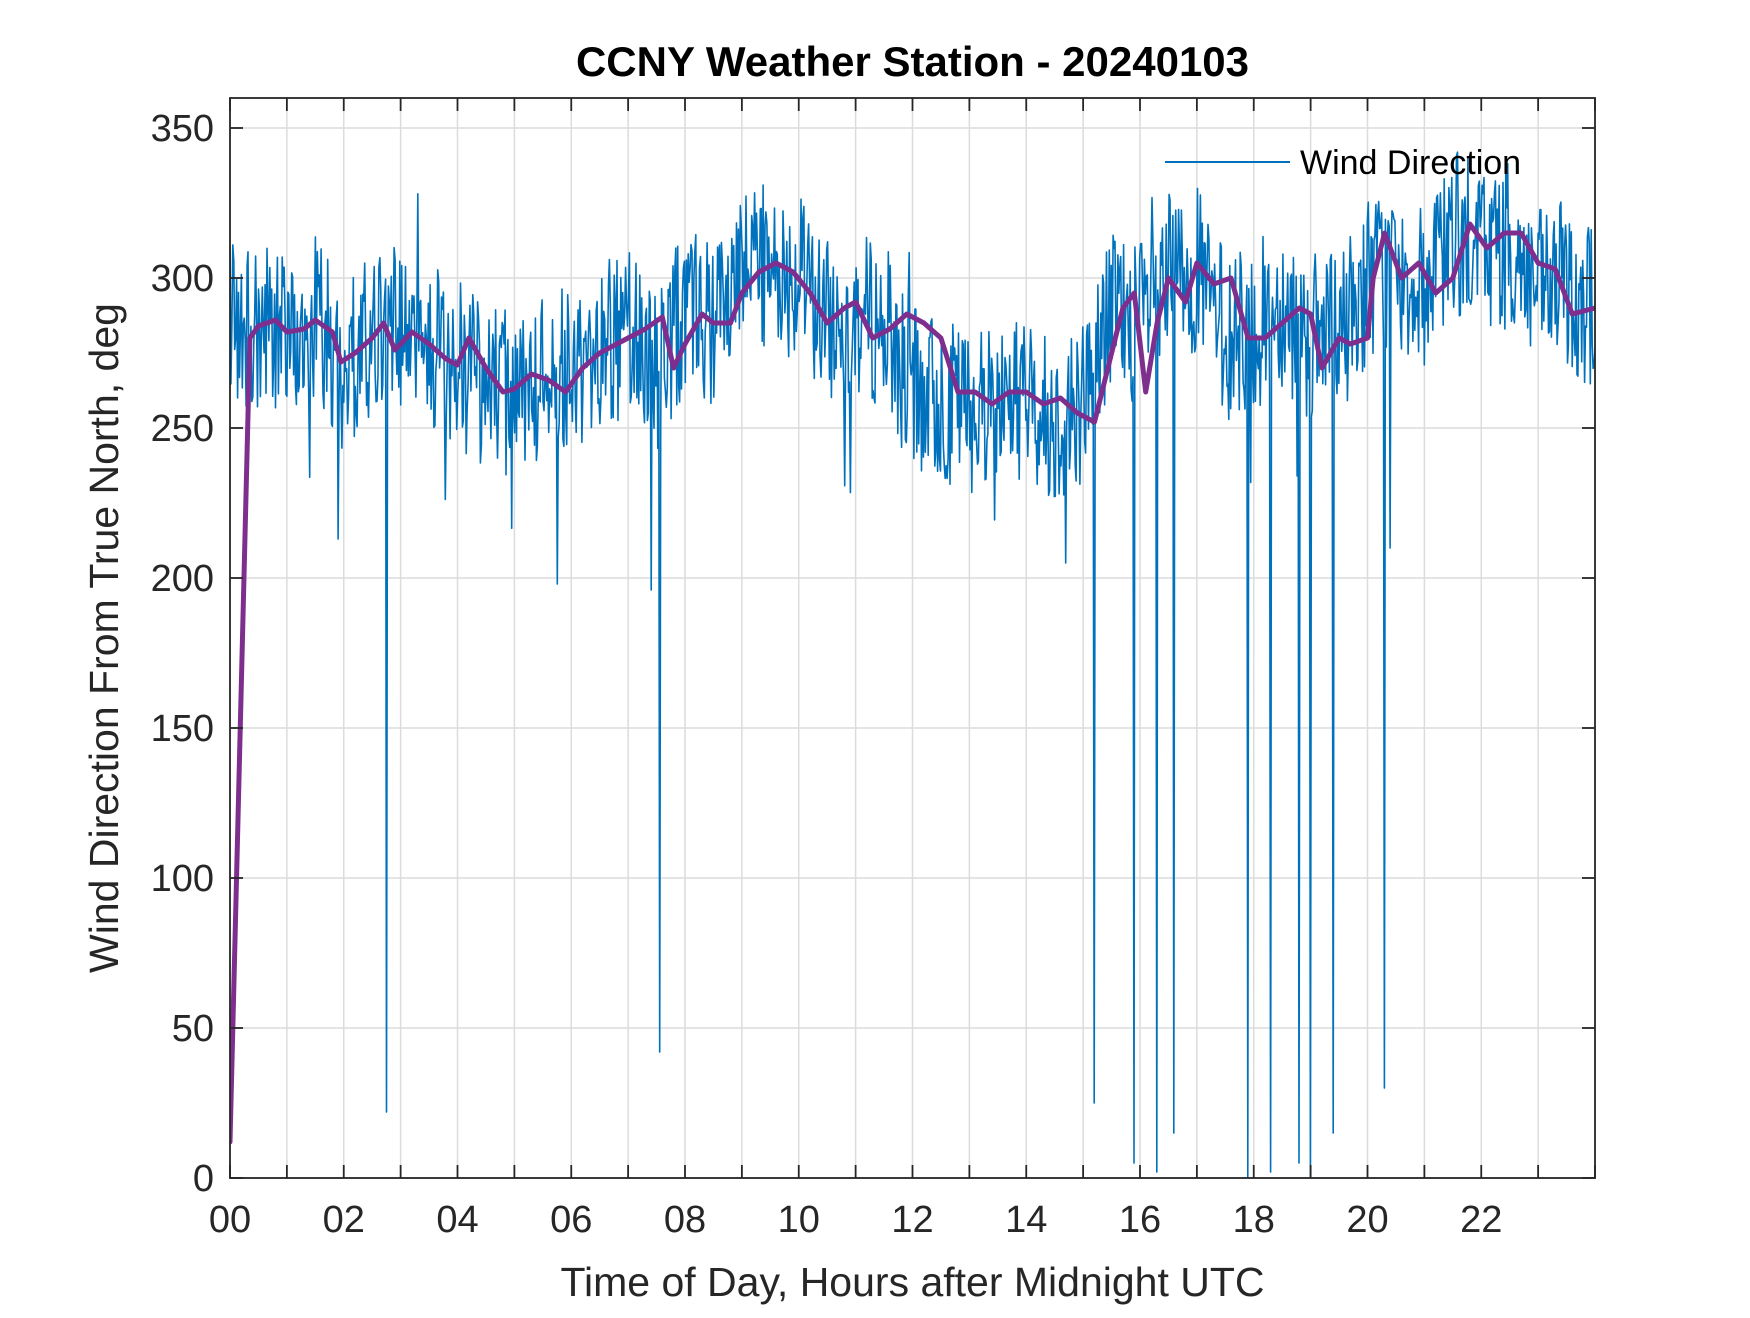 This screenshot has height=1318, width=1750. Describe the element at coordinates (182, 429) in the screenshot. I see `y-tick-label: 250` at that location.